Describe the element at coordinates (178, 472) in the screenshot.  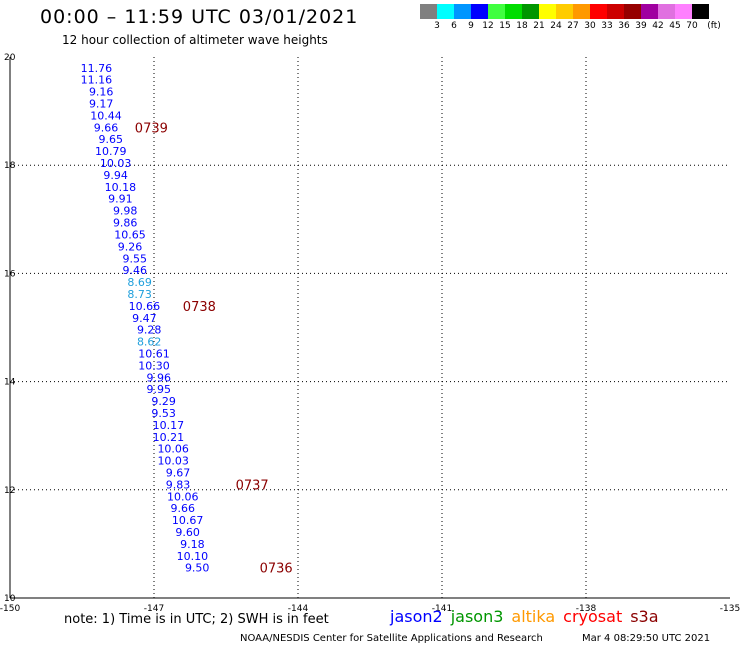
I see `wave-height-label: 9.67` at that location.